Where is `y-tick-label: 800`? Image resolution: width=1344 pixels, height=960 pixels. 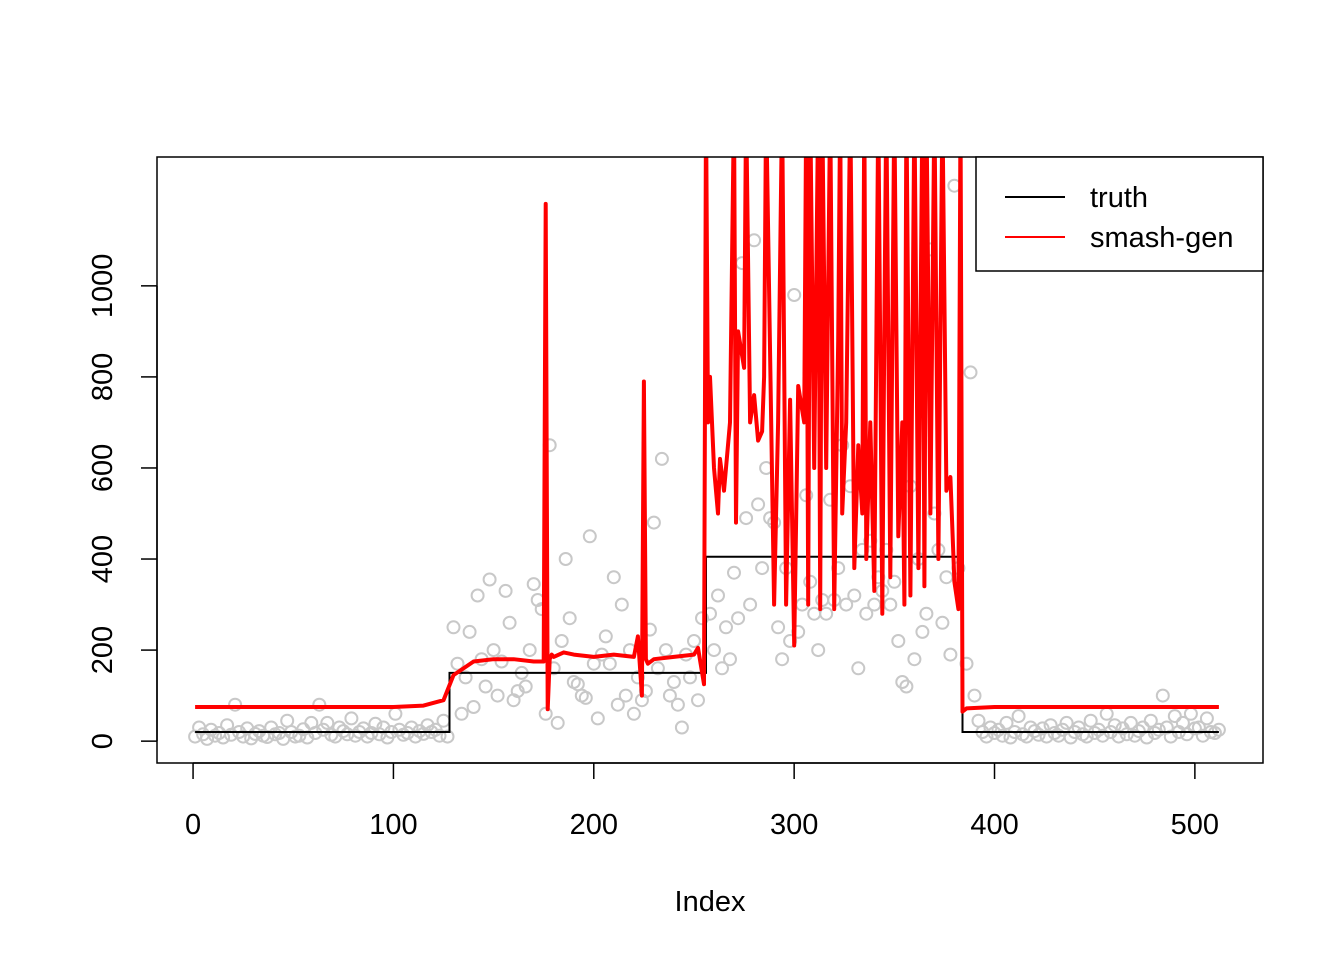 y-tick-label: 800 is located at coordinates (103, 377).